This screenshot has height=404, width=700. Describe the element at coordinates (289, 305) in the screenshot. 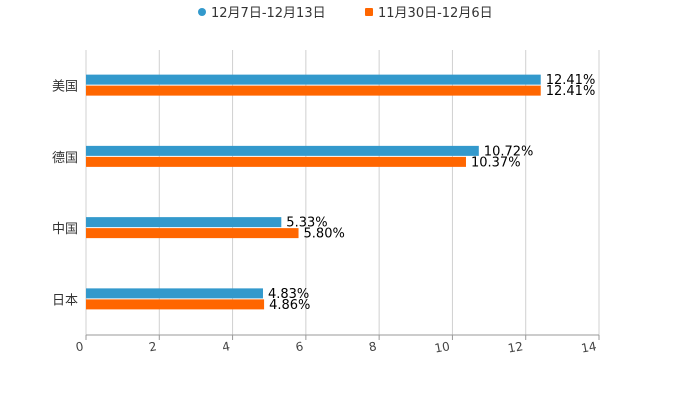

I see `data-label: 4.86%` at that location.